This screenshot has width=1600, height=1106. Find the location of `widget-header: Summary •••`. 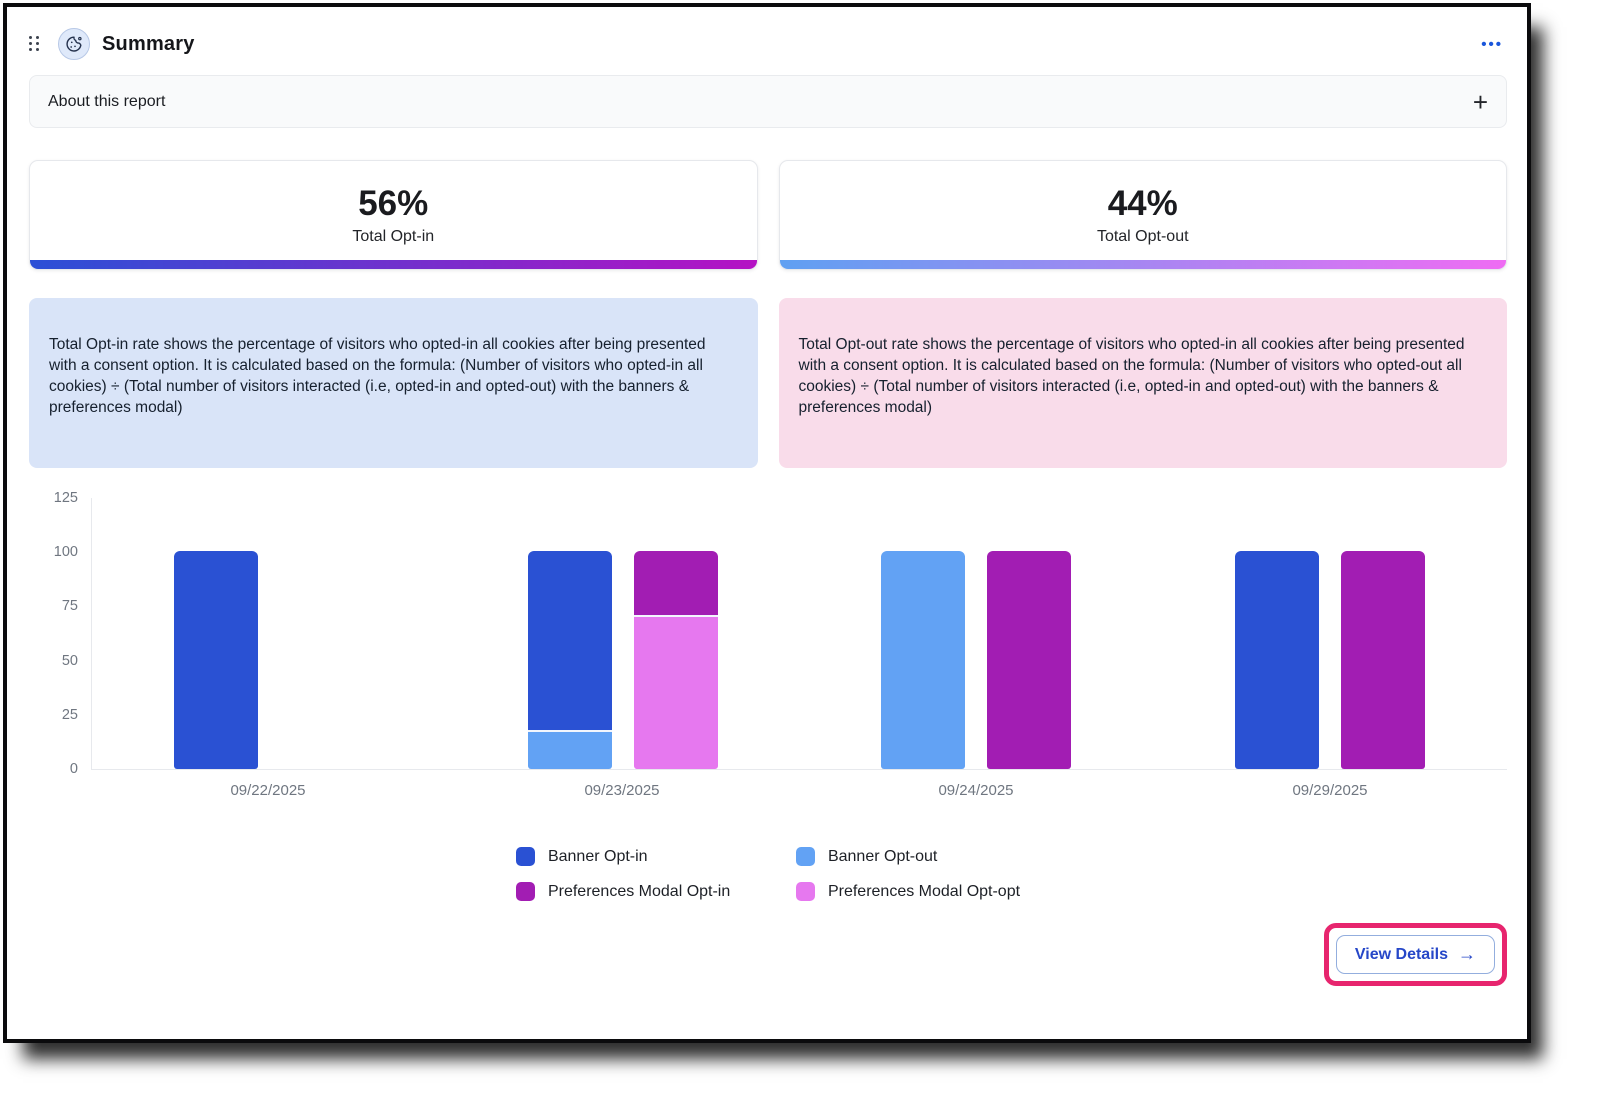

widget-header: Summary ••• is located at coordinates (768, 44).